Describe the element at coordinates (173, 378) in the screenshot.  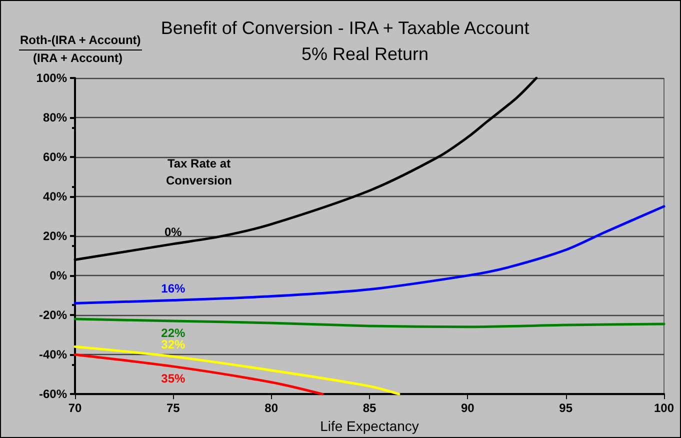
I see `series-label: 35%` at that location.